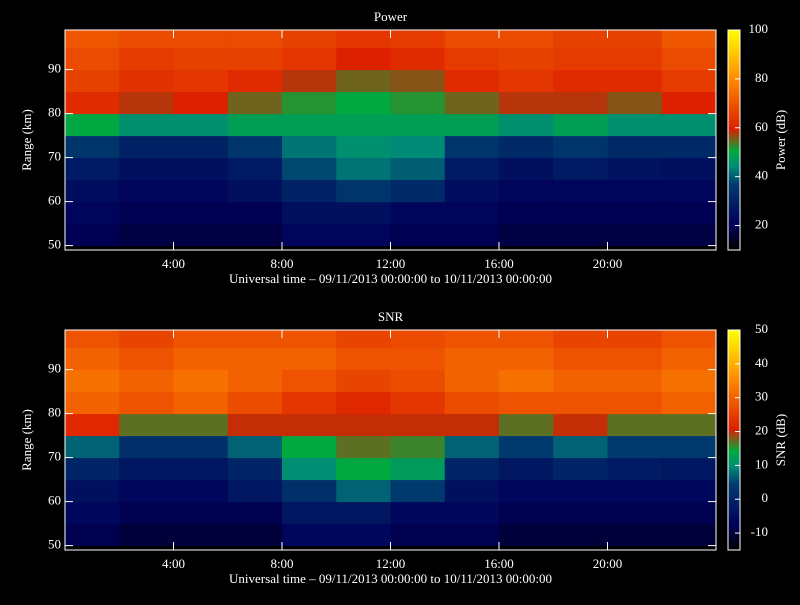 The height and width of the screenshot is (605, 800). Describe the element at coordinates (54, 368) in the screenshot. I see `y-tick-label: 90` at that location.